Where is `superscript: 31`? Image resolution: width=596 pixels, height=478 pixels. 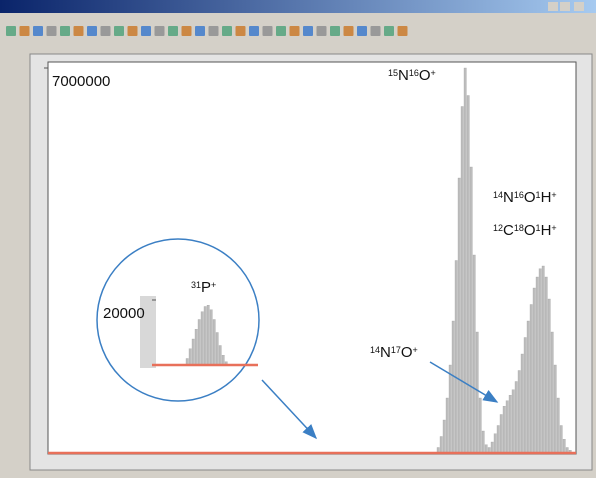
superscript: 31 is located at coordinates (196, 285).